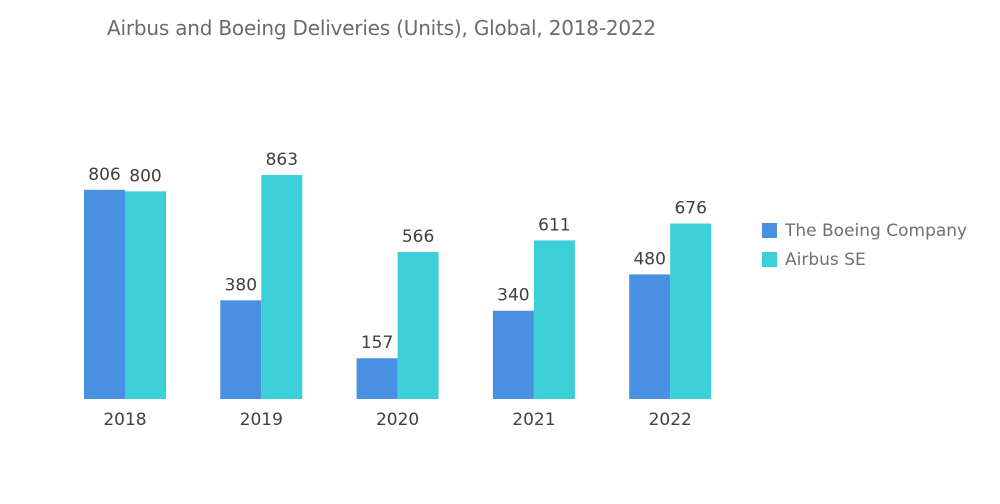 Image resolution: width=1000 pixels, height=504 pixels. What do you see at coordinates (145, 176) in the screenshot?
I see `data-label-airbus-2018: 800` at bounding box center [145, 176].